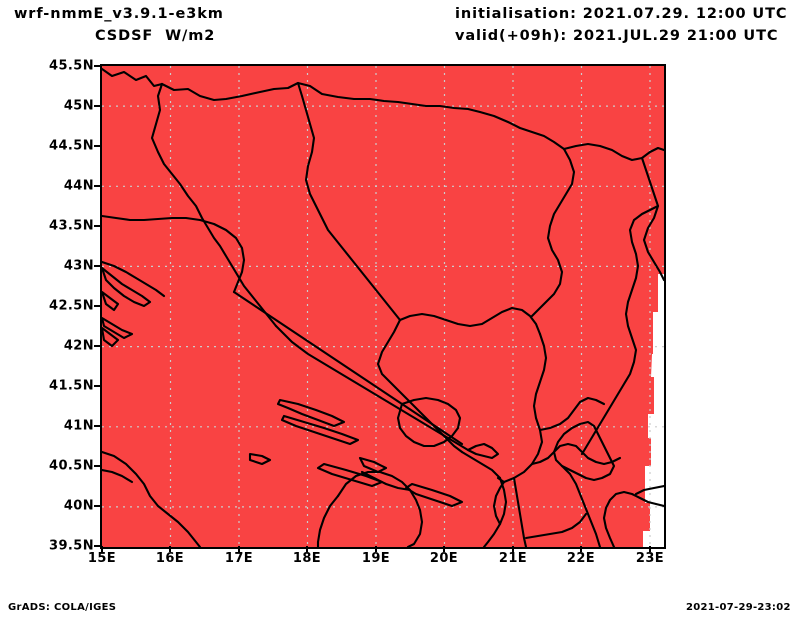 This screenshot has height=618, width=800. What do you see at coordinates (71, 546) in the screenshot?
I see `y-tick-label: 39.5N` at bounding box center [71, 546].